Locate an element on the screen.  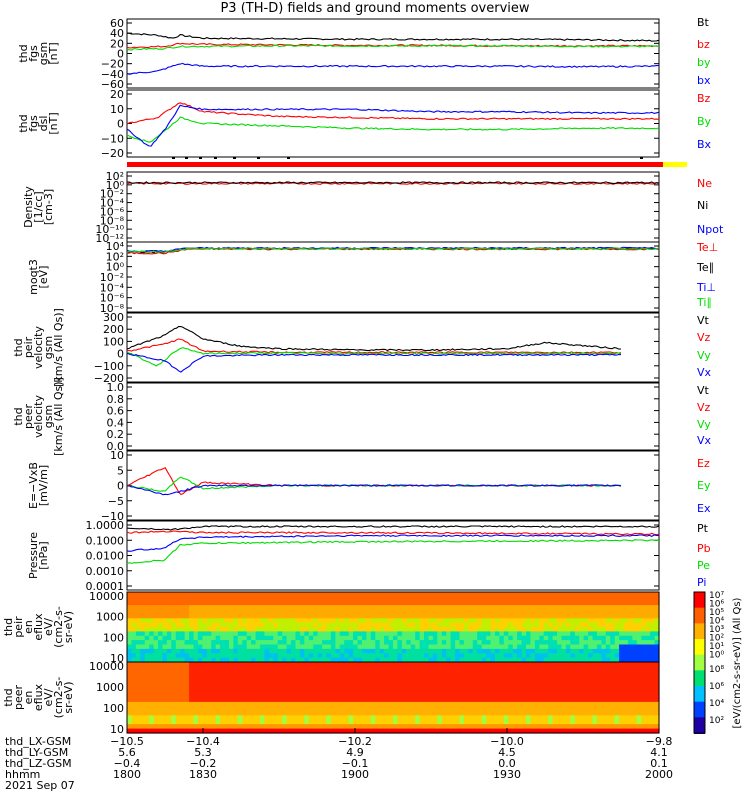
efield-ytick-label: 5 is located at coordinates (120, 470).